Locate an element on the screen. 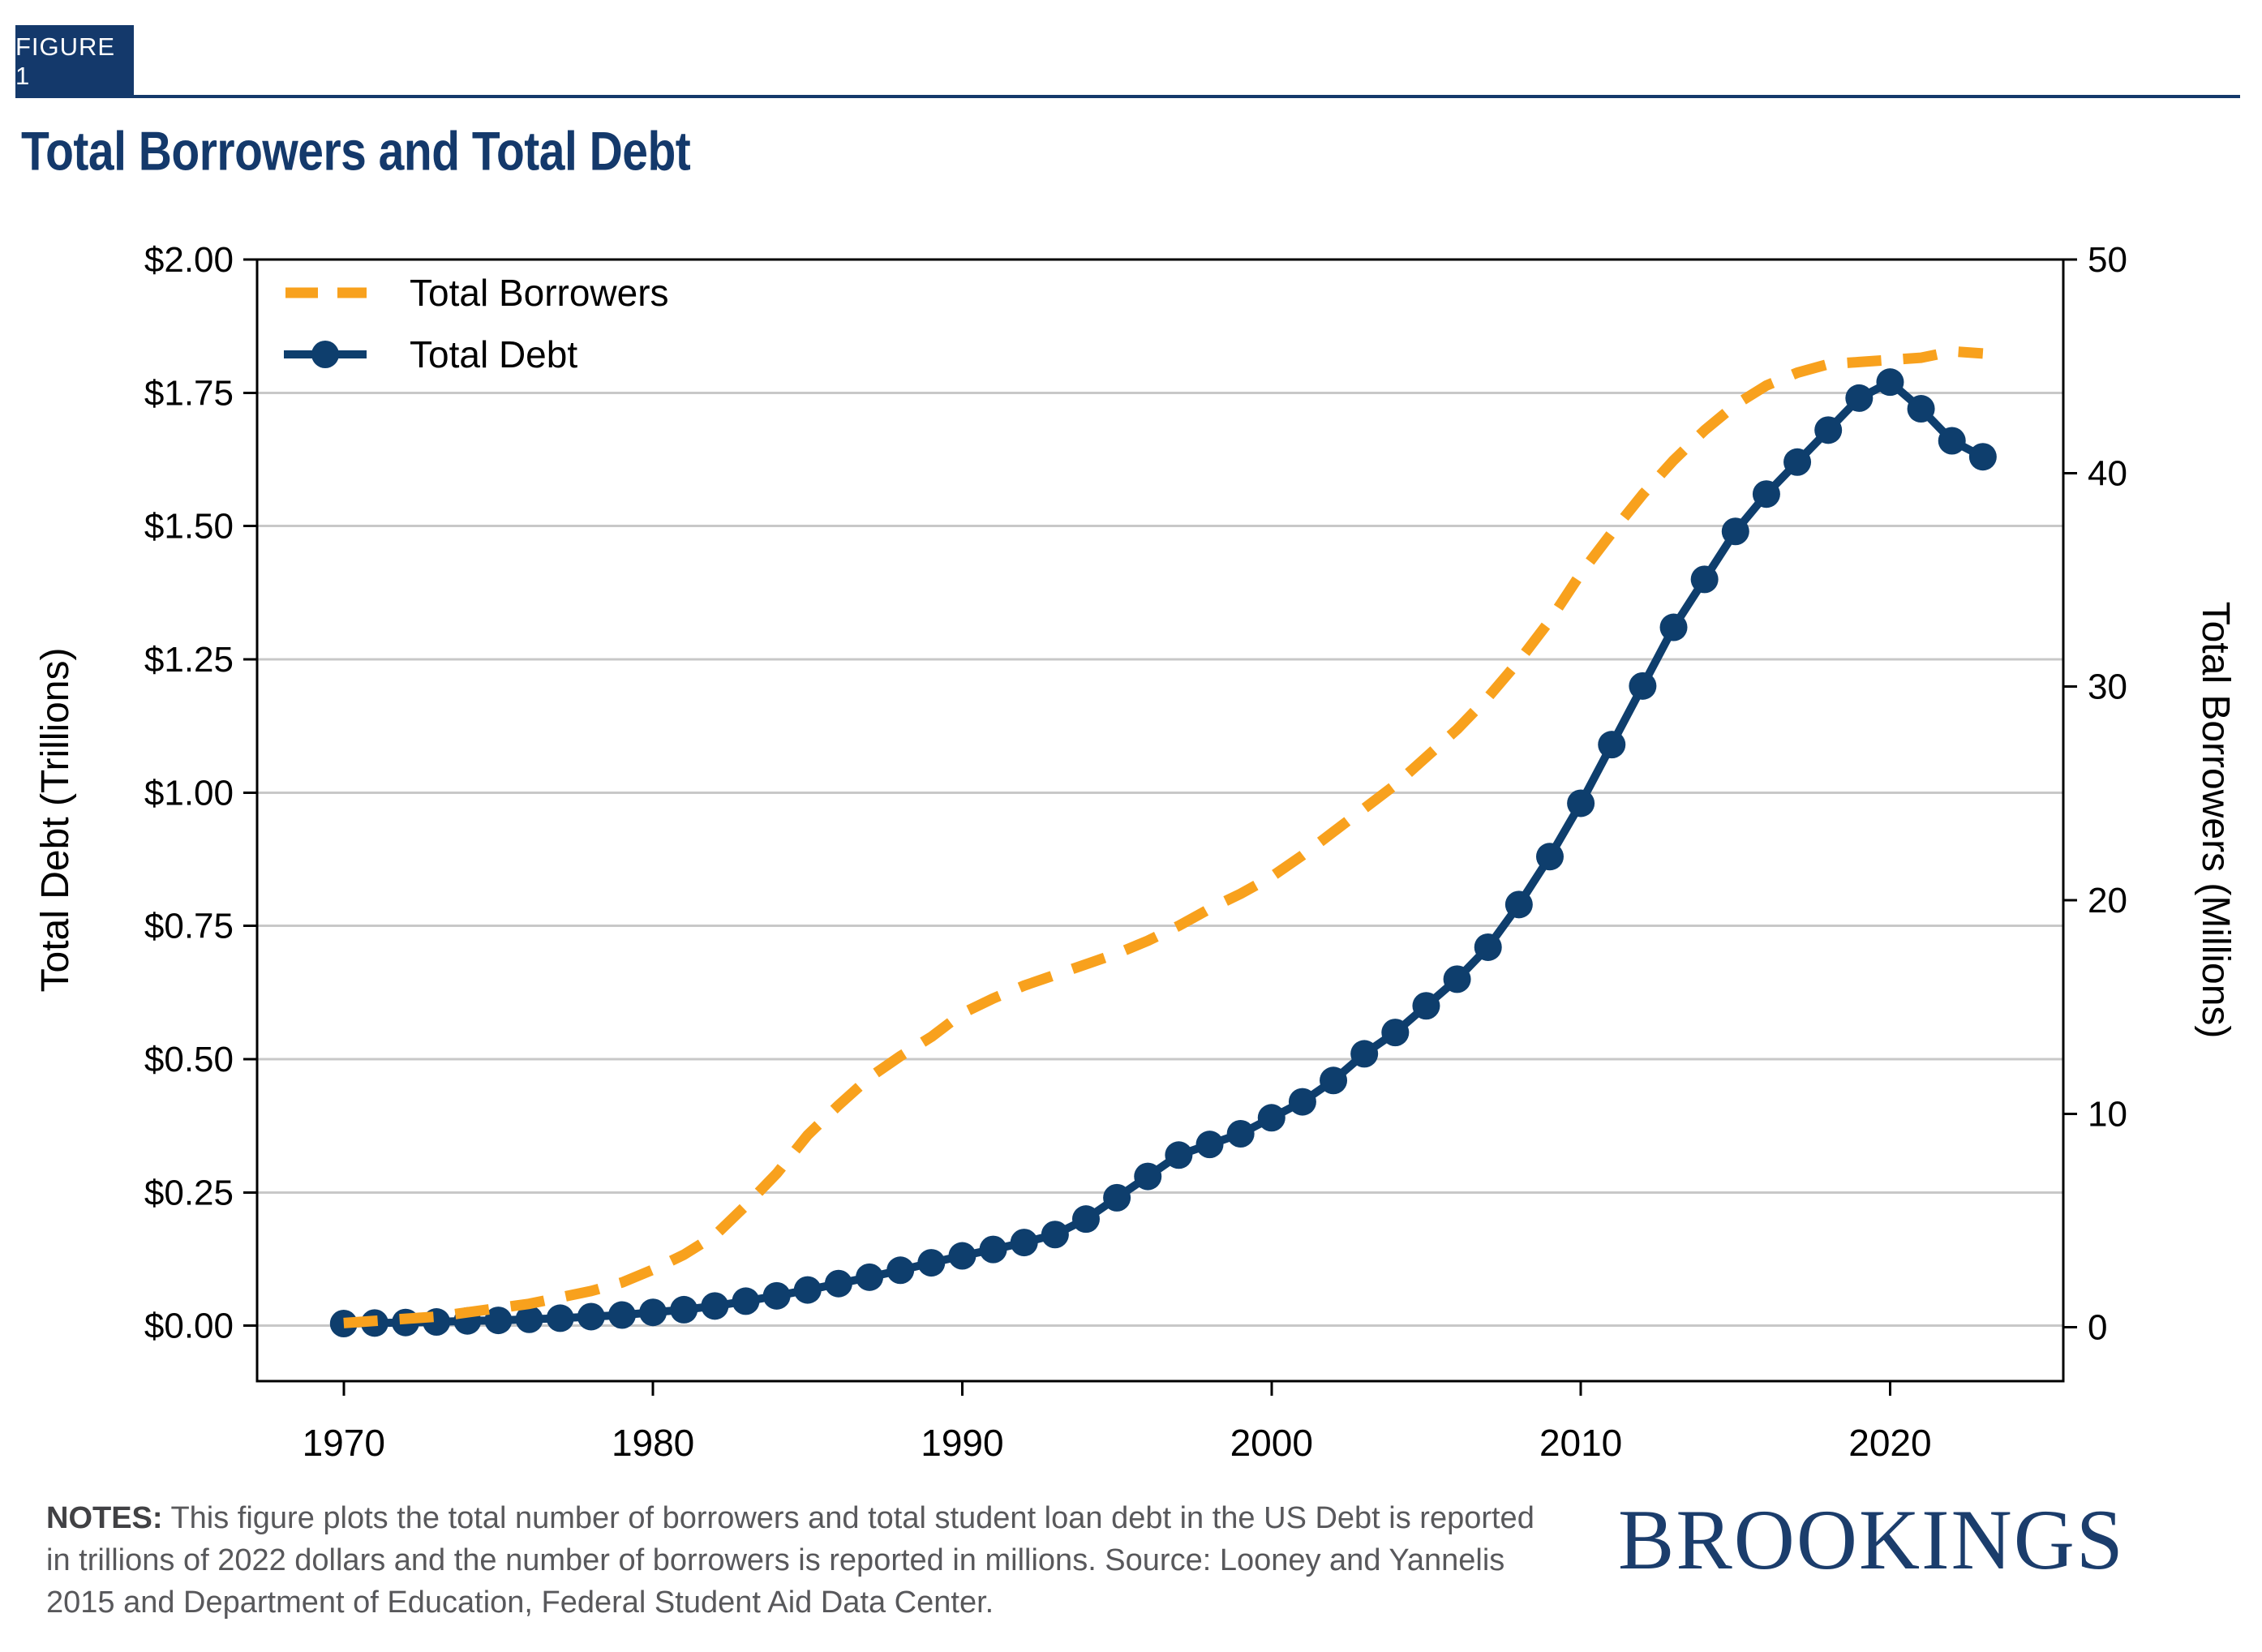 This screenshot has height=1652, width=2262. left-axis-tick-label: $0.00 is located at coordinates (189, 1326).